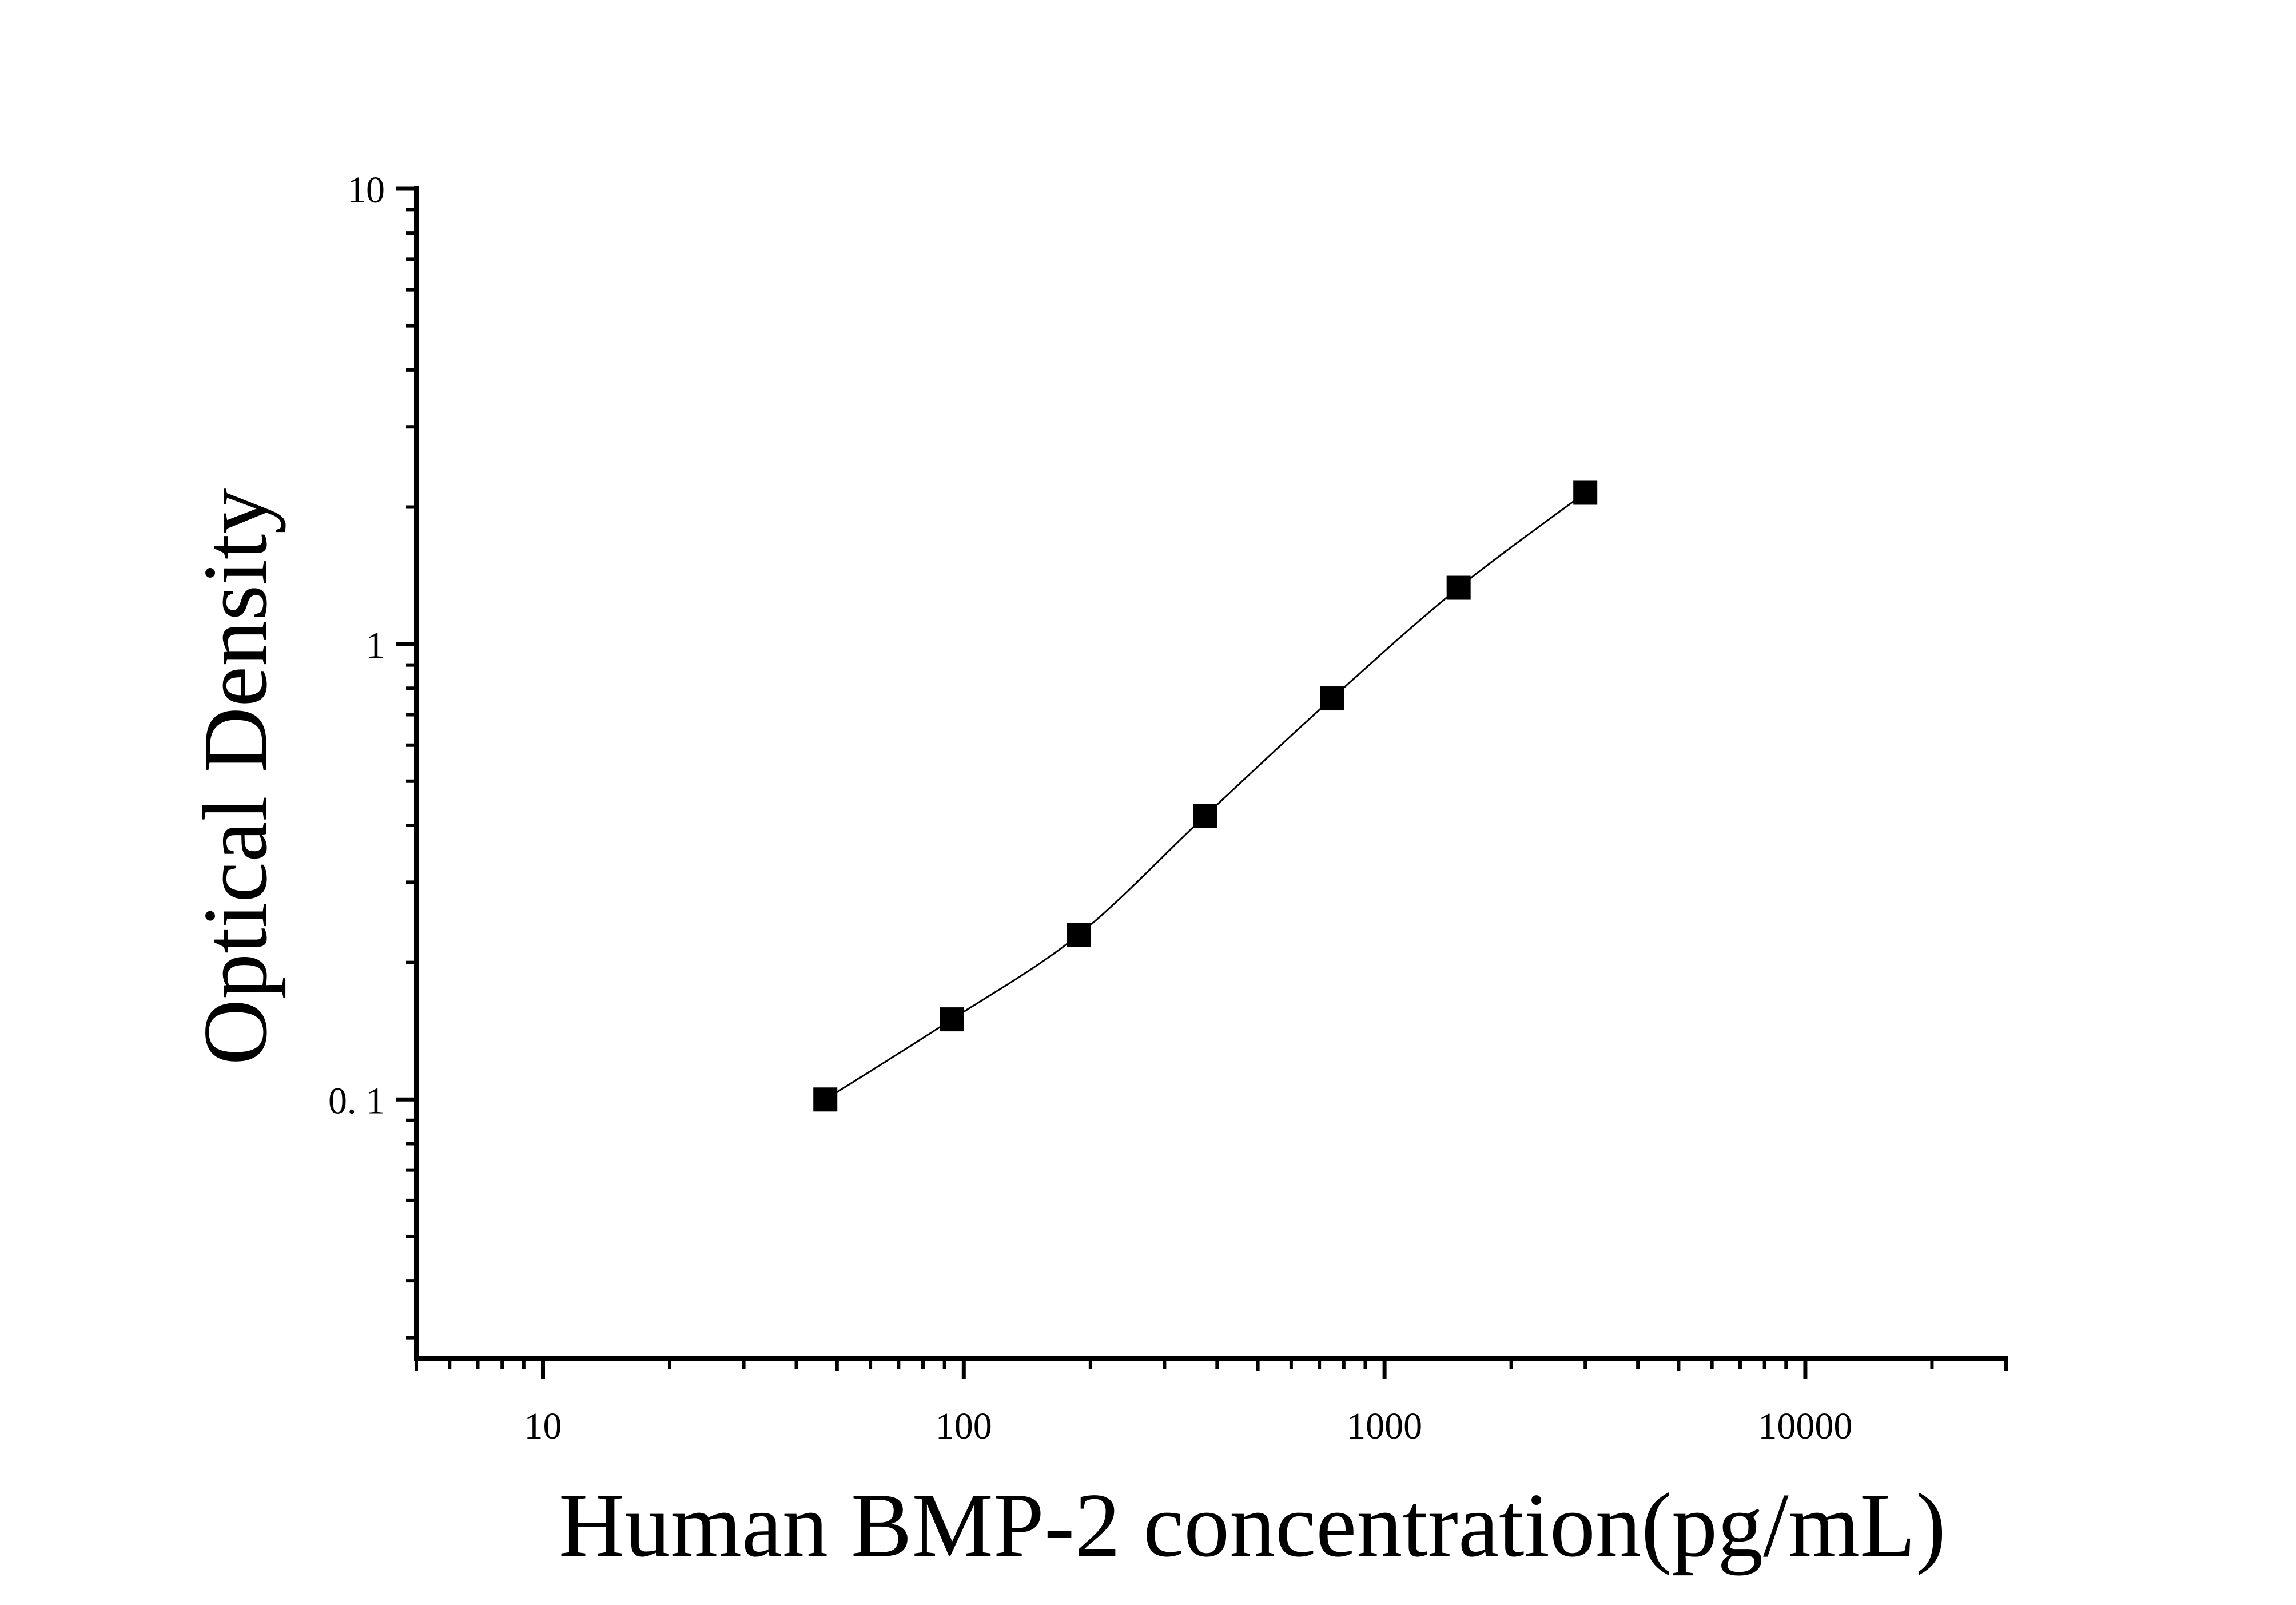 The height and width of the screenshot is (1605, 2296). I want to click on data-points, so click(1205, 796).